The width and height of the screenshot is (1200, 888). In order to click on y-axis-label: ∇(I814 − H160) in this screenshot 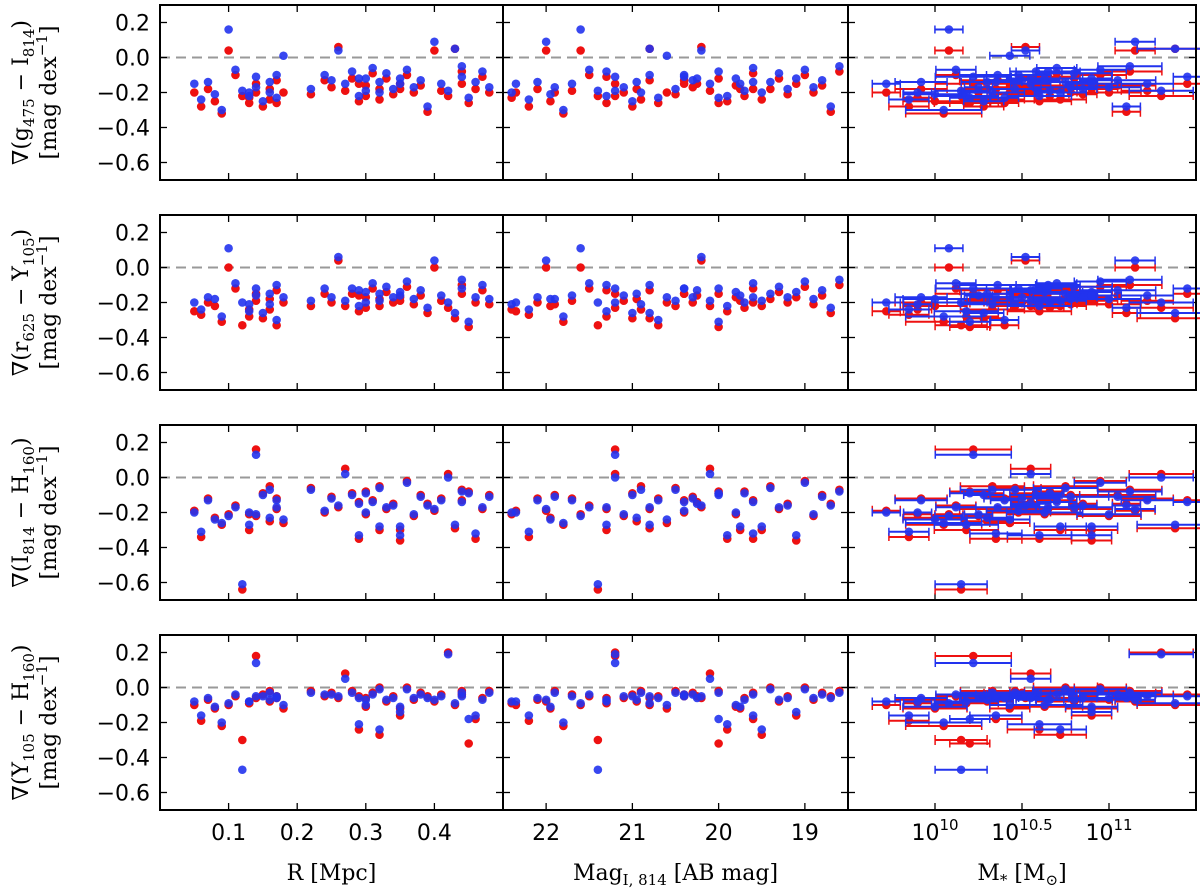, I will do `click(23, 512)`.